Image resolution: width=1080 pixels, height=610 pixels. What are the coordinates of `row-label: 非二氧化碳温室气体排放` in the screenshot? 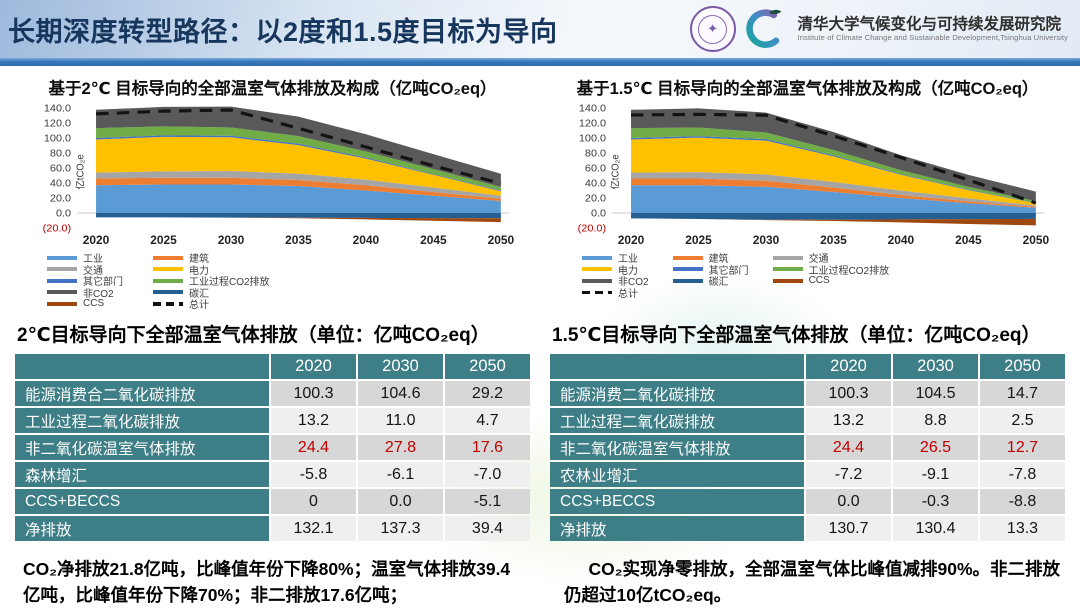 It's located at (677, 447).